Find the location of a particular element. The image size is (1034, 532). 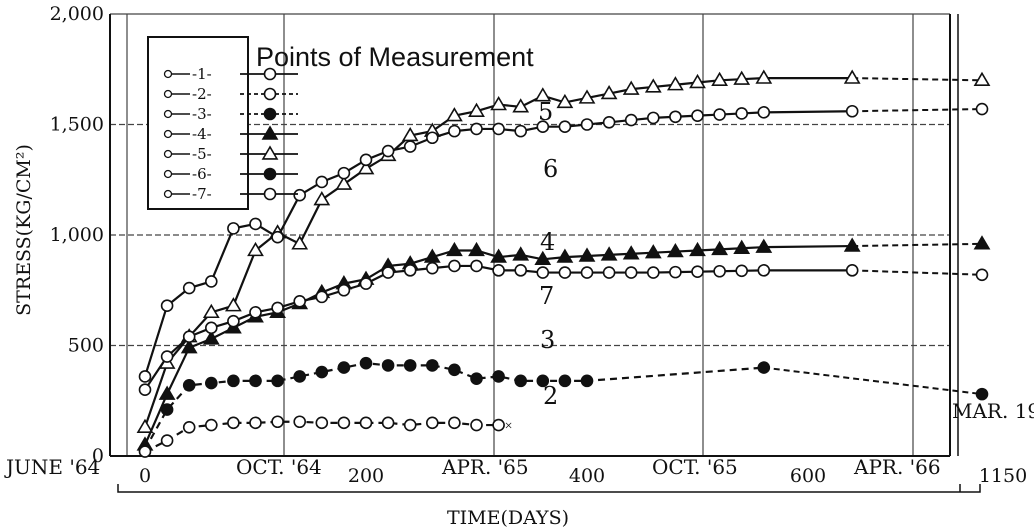

legend-entry: -6- is located at coordinates (230, 174).